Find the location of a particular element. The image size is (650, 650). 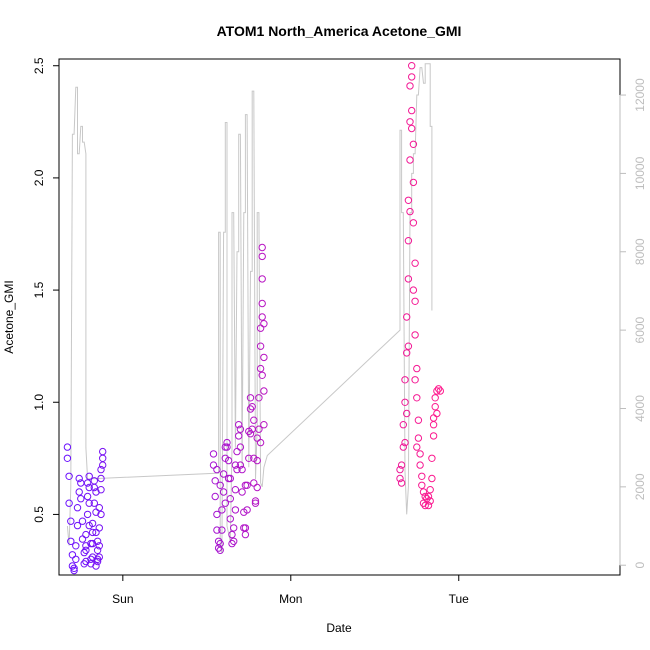

y-axis-left: 0.5 1.0 1.5 2.0 2.5 is located at coordinates (46, 290).